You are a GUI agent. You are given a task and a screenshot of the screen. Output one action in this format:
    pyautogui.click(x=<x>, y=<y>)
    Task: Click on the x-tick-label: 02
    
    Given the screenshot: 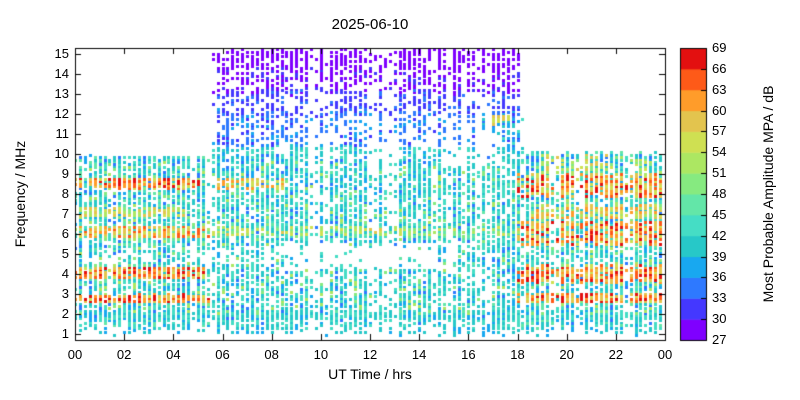 What is the action you would take?
    pyautogui.click(x=124, y=354)
    